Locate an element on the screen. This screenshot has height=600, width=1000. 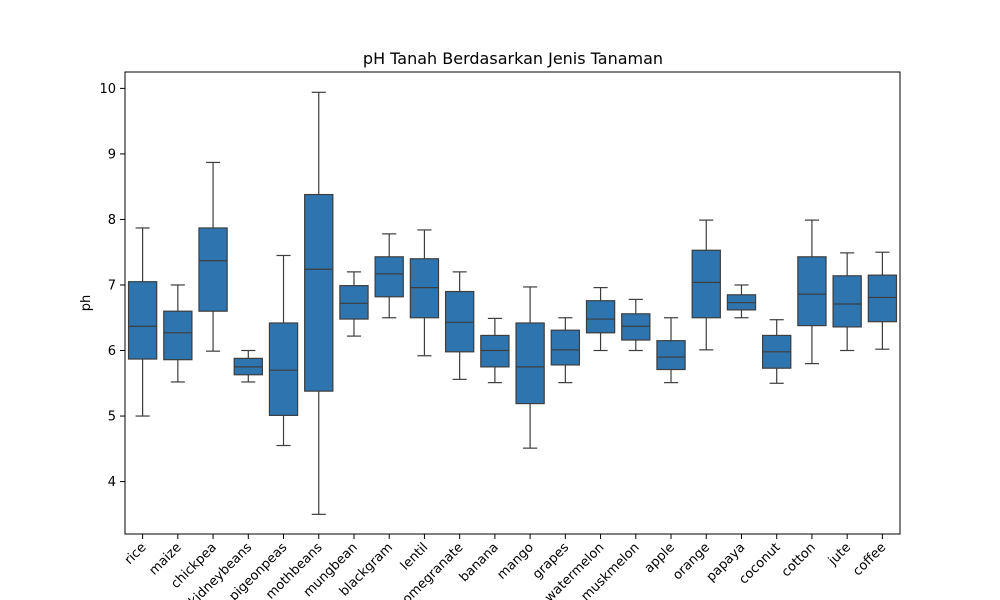
box-grapes is located at coordinates (565, 350).